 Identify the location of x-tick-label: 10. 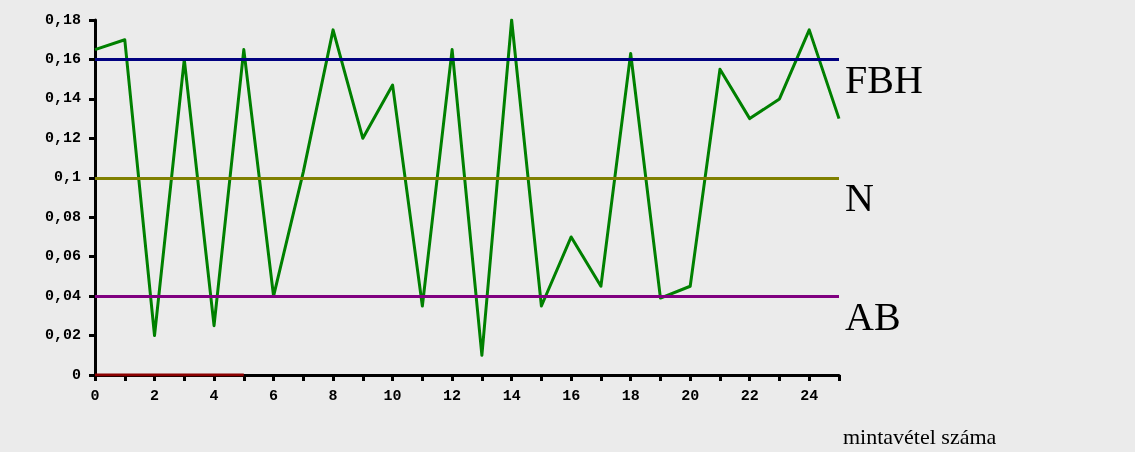
(392, 396).